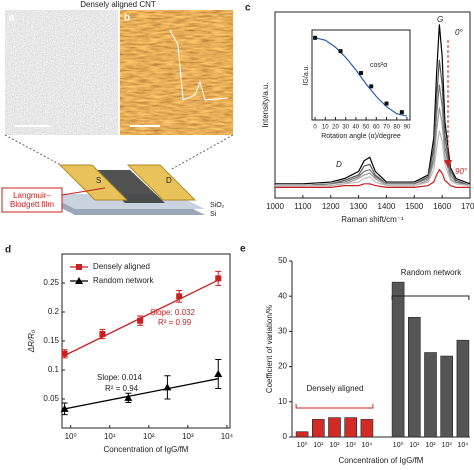  What do you see at coordinates (306, 74) in the screenshot?
I see `y-axis-label: IG/a.u.` at bounding box center [306, 74].